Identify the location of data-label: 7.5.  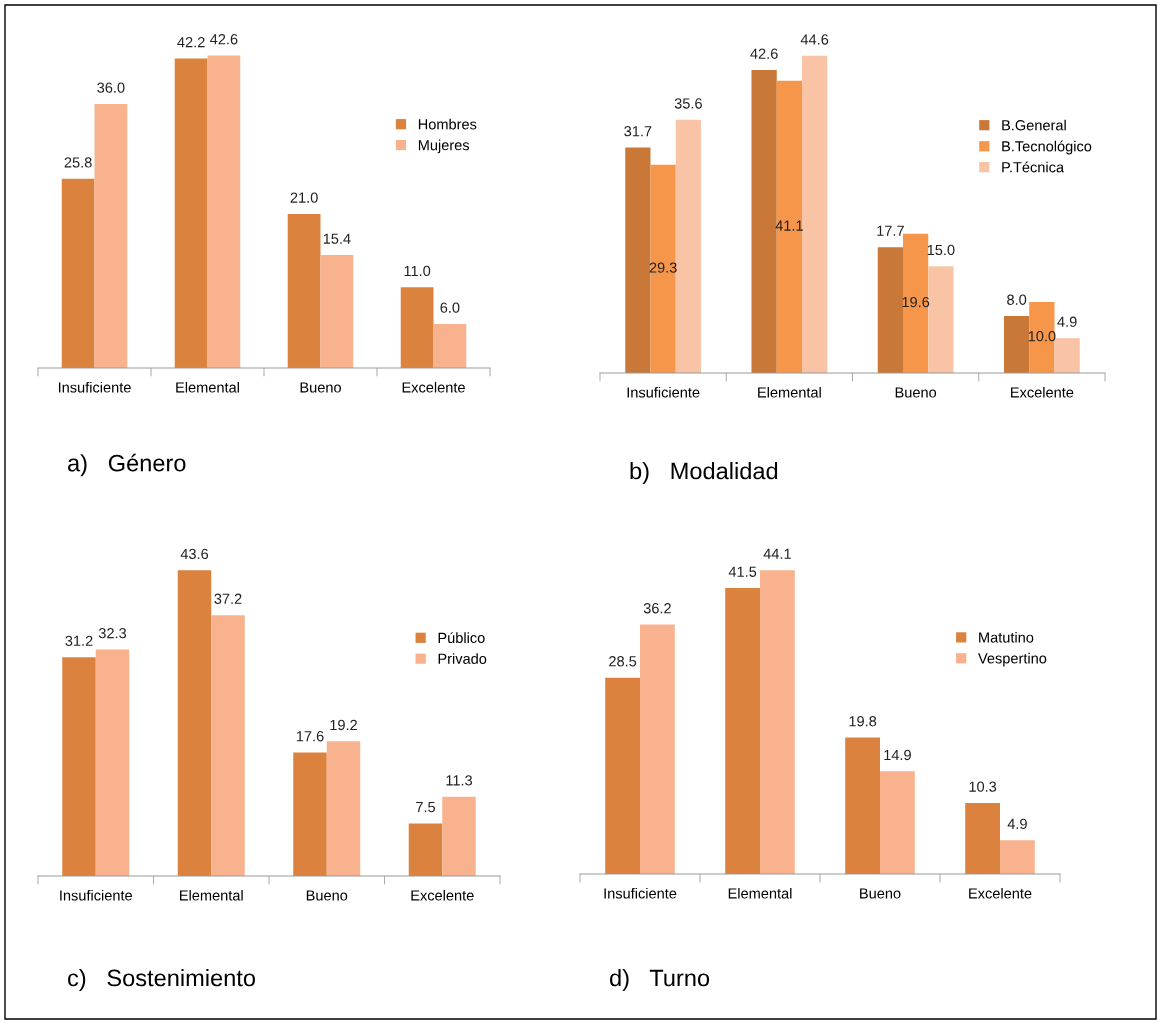
(426, 807).